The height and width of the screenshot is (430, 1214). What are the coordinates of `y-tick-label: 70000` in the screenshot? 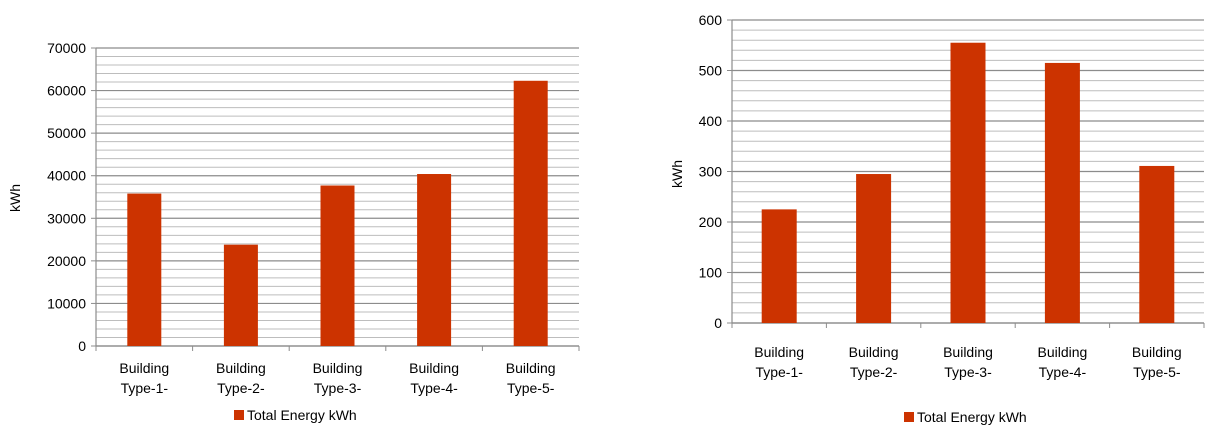 It's located at (66, 48).